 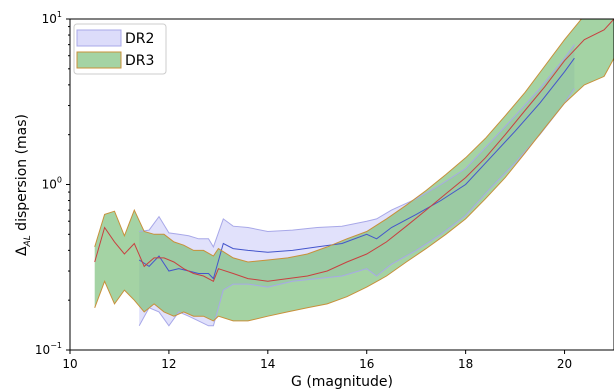 What do you see at coordinates (139, 39) in the screenshot?
I see `legend-label-dr2: DR2` at bounding box center [139, 39].